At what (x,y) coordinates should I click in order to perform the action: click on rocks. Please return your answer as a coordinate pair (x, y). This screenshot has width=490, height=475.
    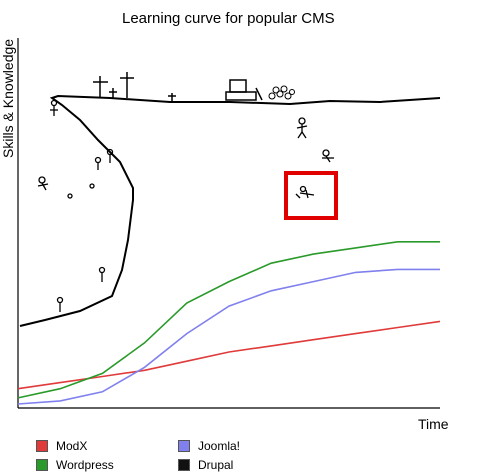
    Looking at the image, I should click on (281, 92).